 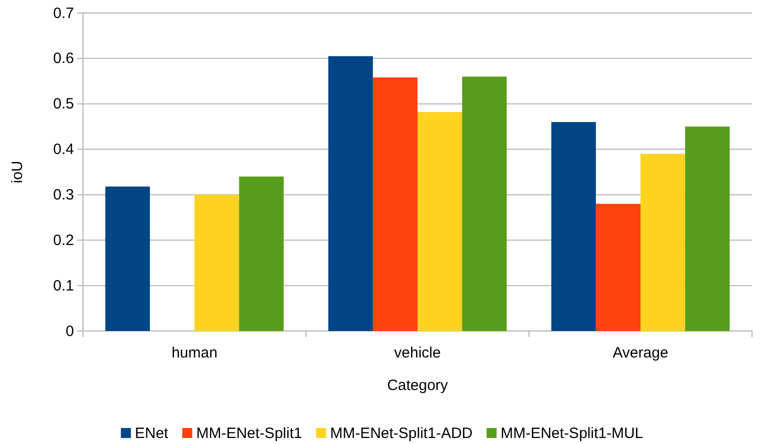 I want to click on y-axis-title: ioU, so click(x=17, y=172).